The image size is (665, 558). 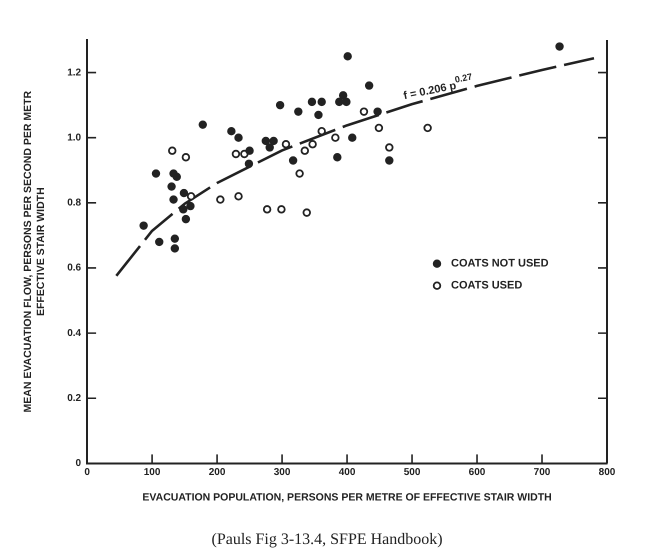 I want to click on x-tick-label: 400, so click(x=347, y=472).